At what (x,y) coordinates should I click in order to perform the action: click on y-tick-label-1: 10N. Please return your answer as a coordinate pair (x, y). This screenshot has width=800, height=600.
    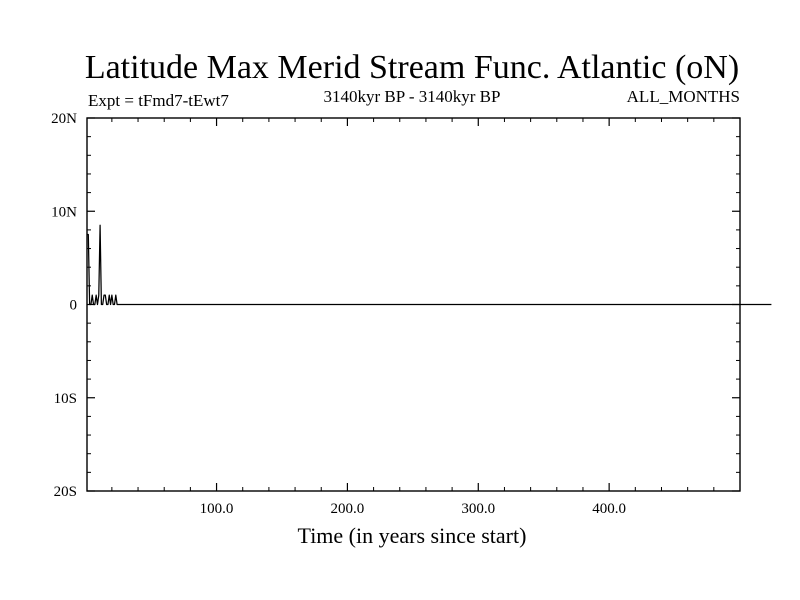
    Looking at the image, I should click on (64, 212).